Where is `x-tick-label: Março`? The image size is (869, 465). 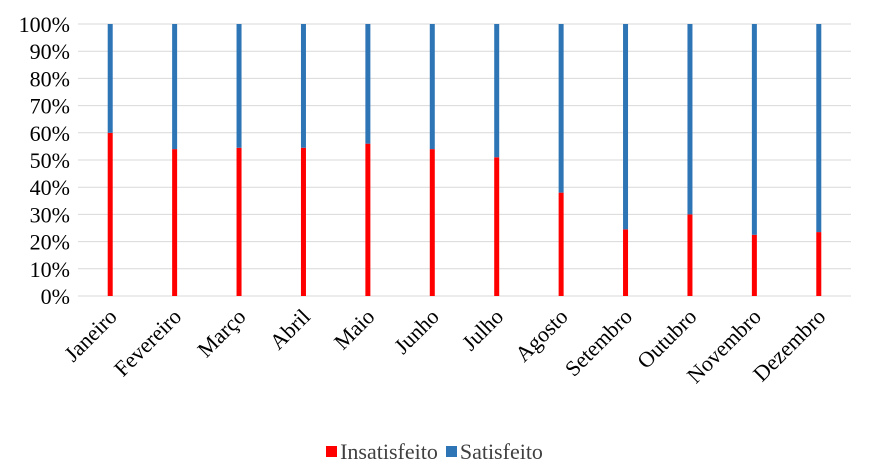 x-tick-label: Março is located at coordinates (221, 333).